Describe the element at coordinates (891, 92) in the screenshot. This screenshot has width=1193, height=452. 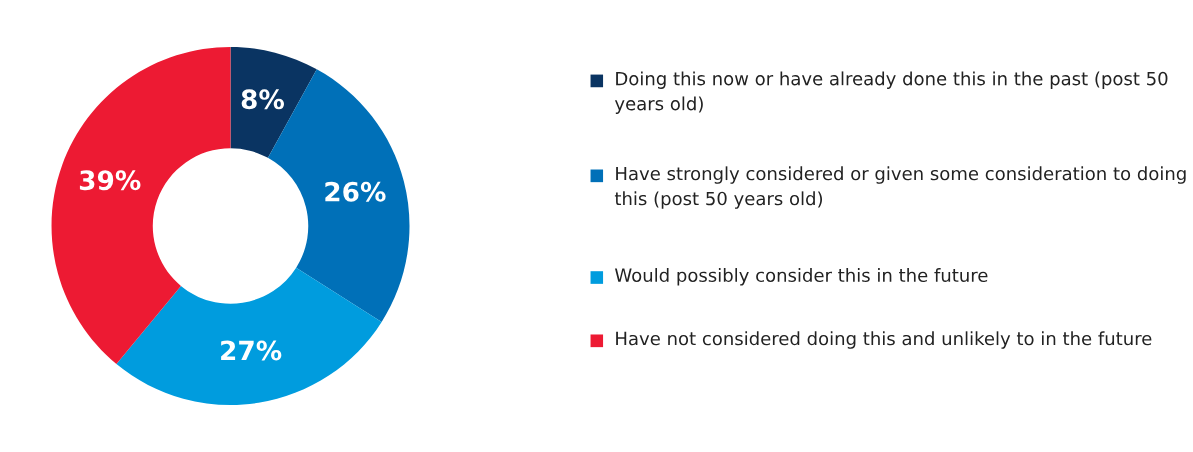
I see `legend-label: Doing this now or have already done this in the past (post 50 years old)` at that location.